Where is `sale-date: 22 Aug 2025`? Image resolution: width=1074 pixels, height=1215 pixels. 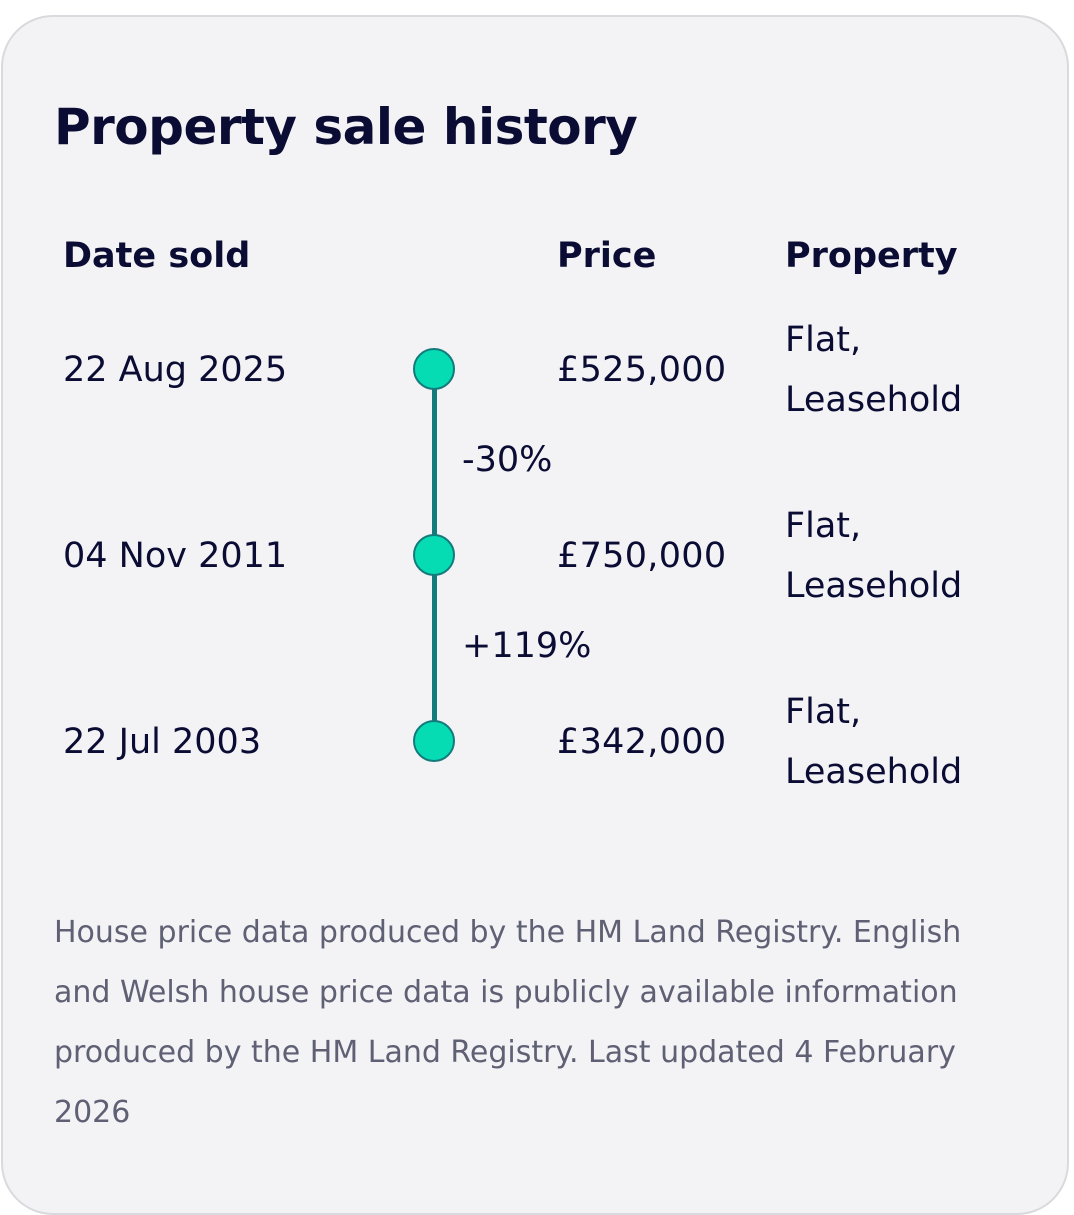 sale-date: 22 Aug 2025 is located at coordinates (175, 370).